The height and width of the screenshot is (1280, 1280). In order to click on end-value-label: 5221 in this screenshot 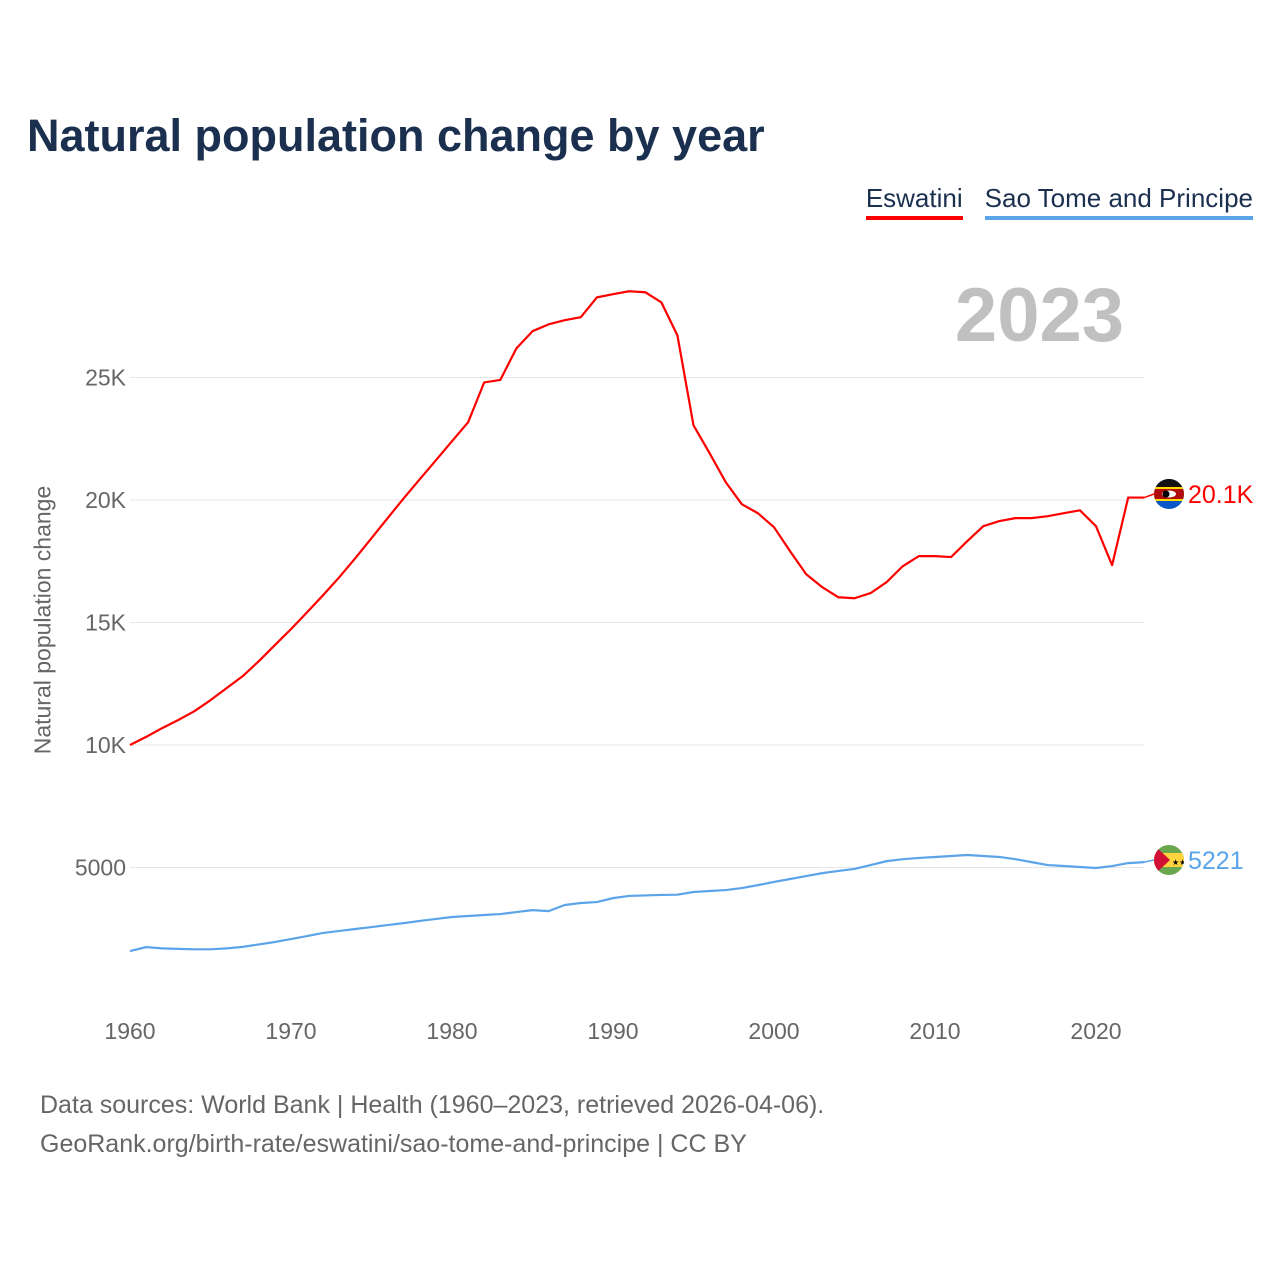, I will do `click(1216, 861)`.